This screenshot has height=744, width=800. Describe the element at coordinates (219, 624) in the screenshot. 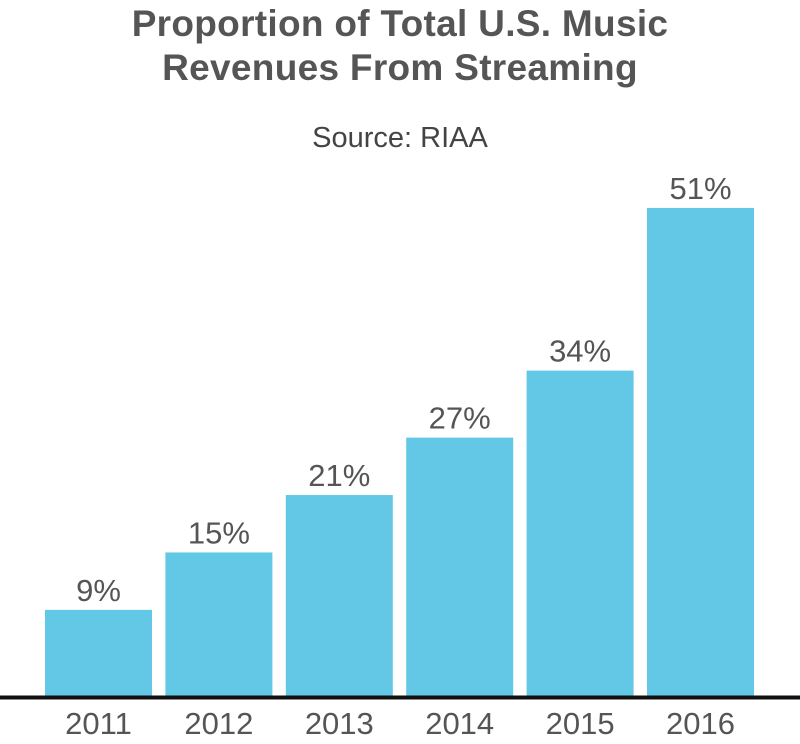

I see `bar-2012` at that location.